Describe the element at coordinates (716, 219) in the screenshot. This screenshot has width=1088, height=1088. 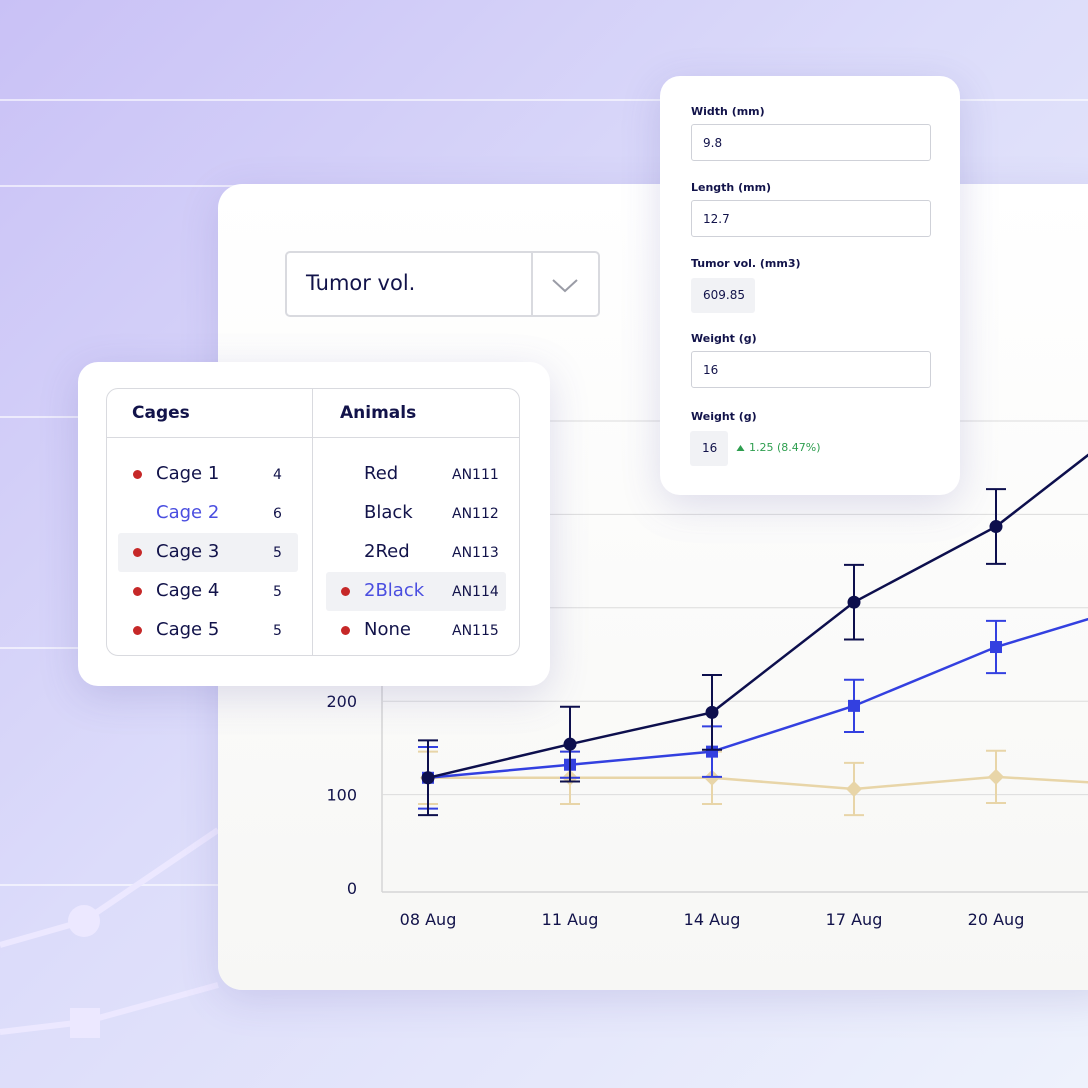
I see `input-value: 12.7` at that location.